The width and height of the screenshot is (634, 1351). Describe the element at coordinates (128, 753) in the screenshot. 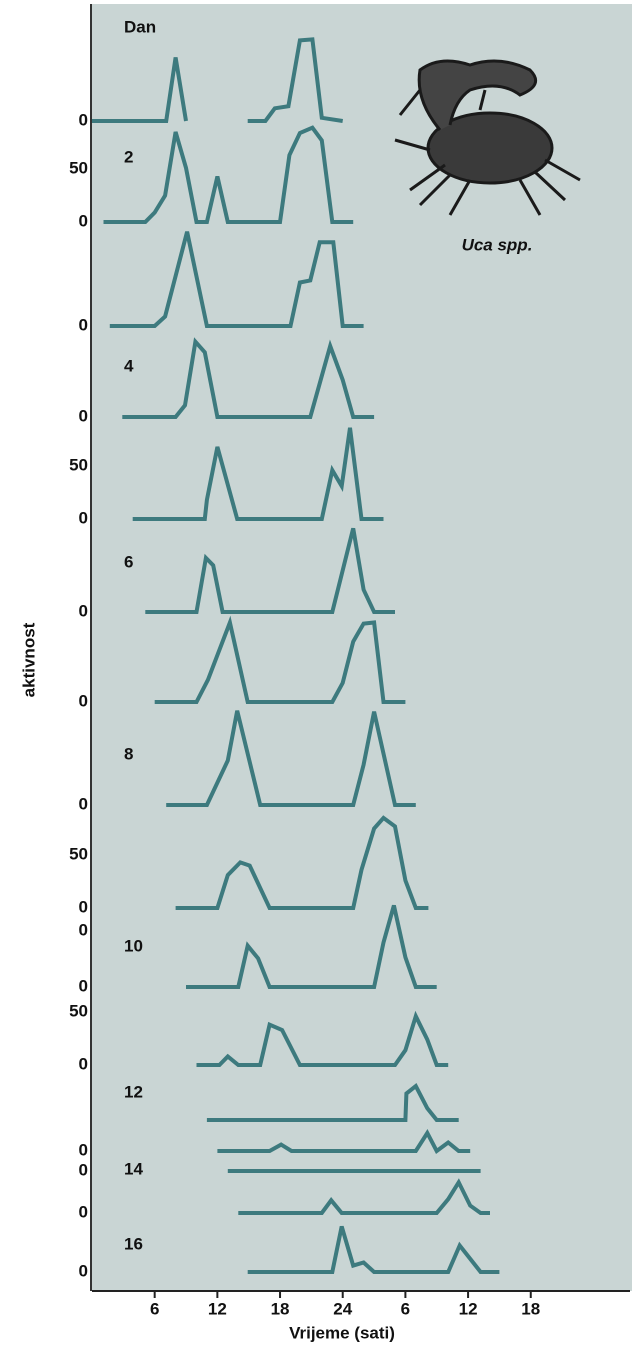

I see `day-label: 8` at that location.